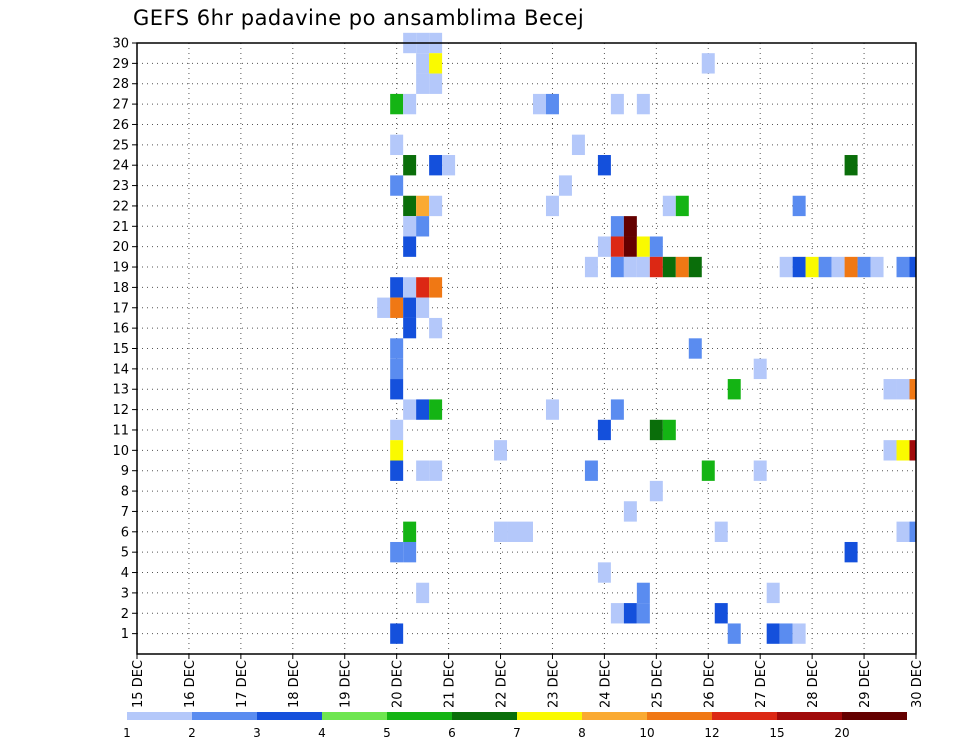 This screenshot has height=742, width=960. Describe the element at coordinates (120, 451) in the screenshot. I see `y-tick-label: 10` at that location.